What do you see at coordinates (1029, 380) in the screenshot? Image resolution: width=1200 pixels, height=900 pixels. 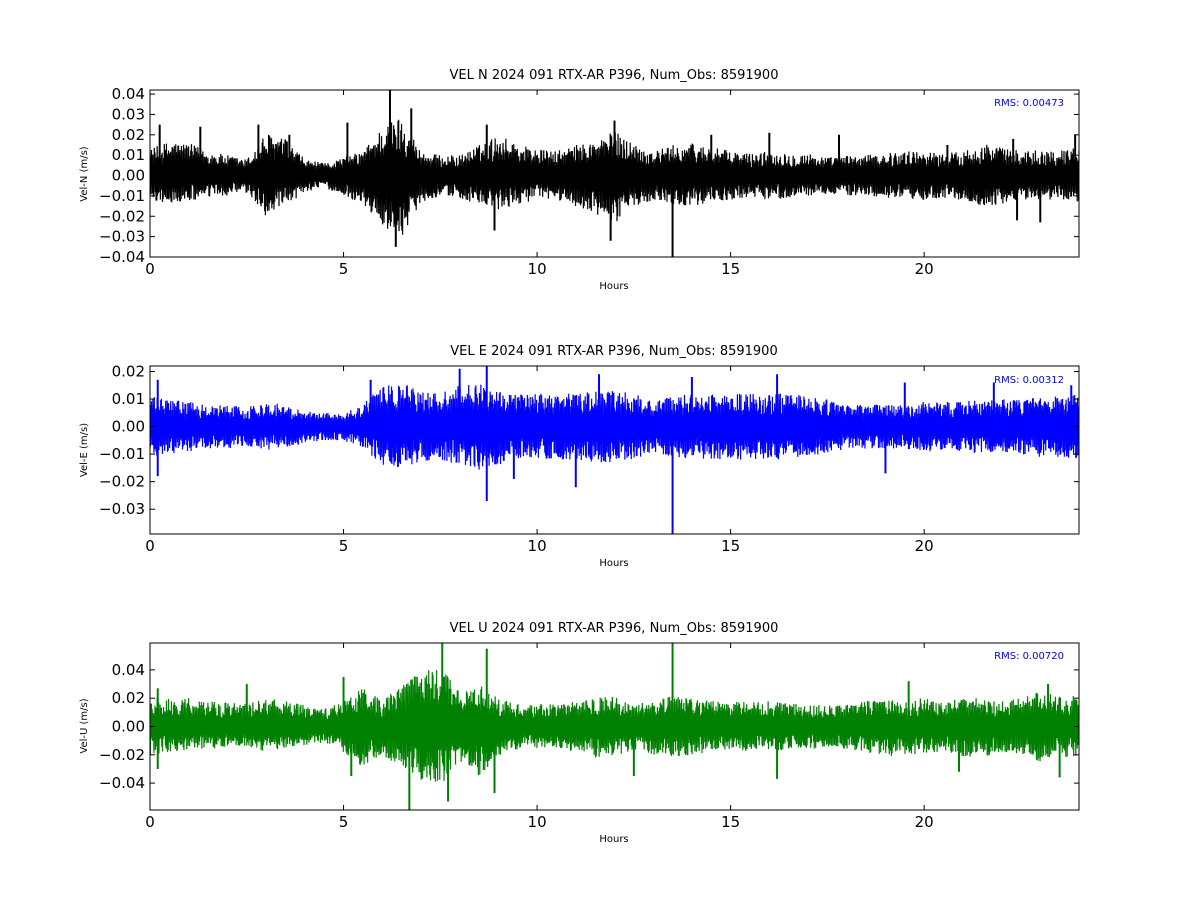 I see `rms-label: RMS: 0.00312` at bounding box center [1029, 380].